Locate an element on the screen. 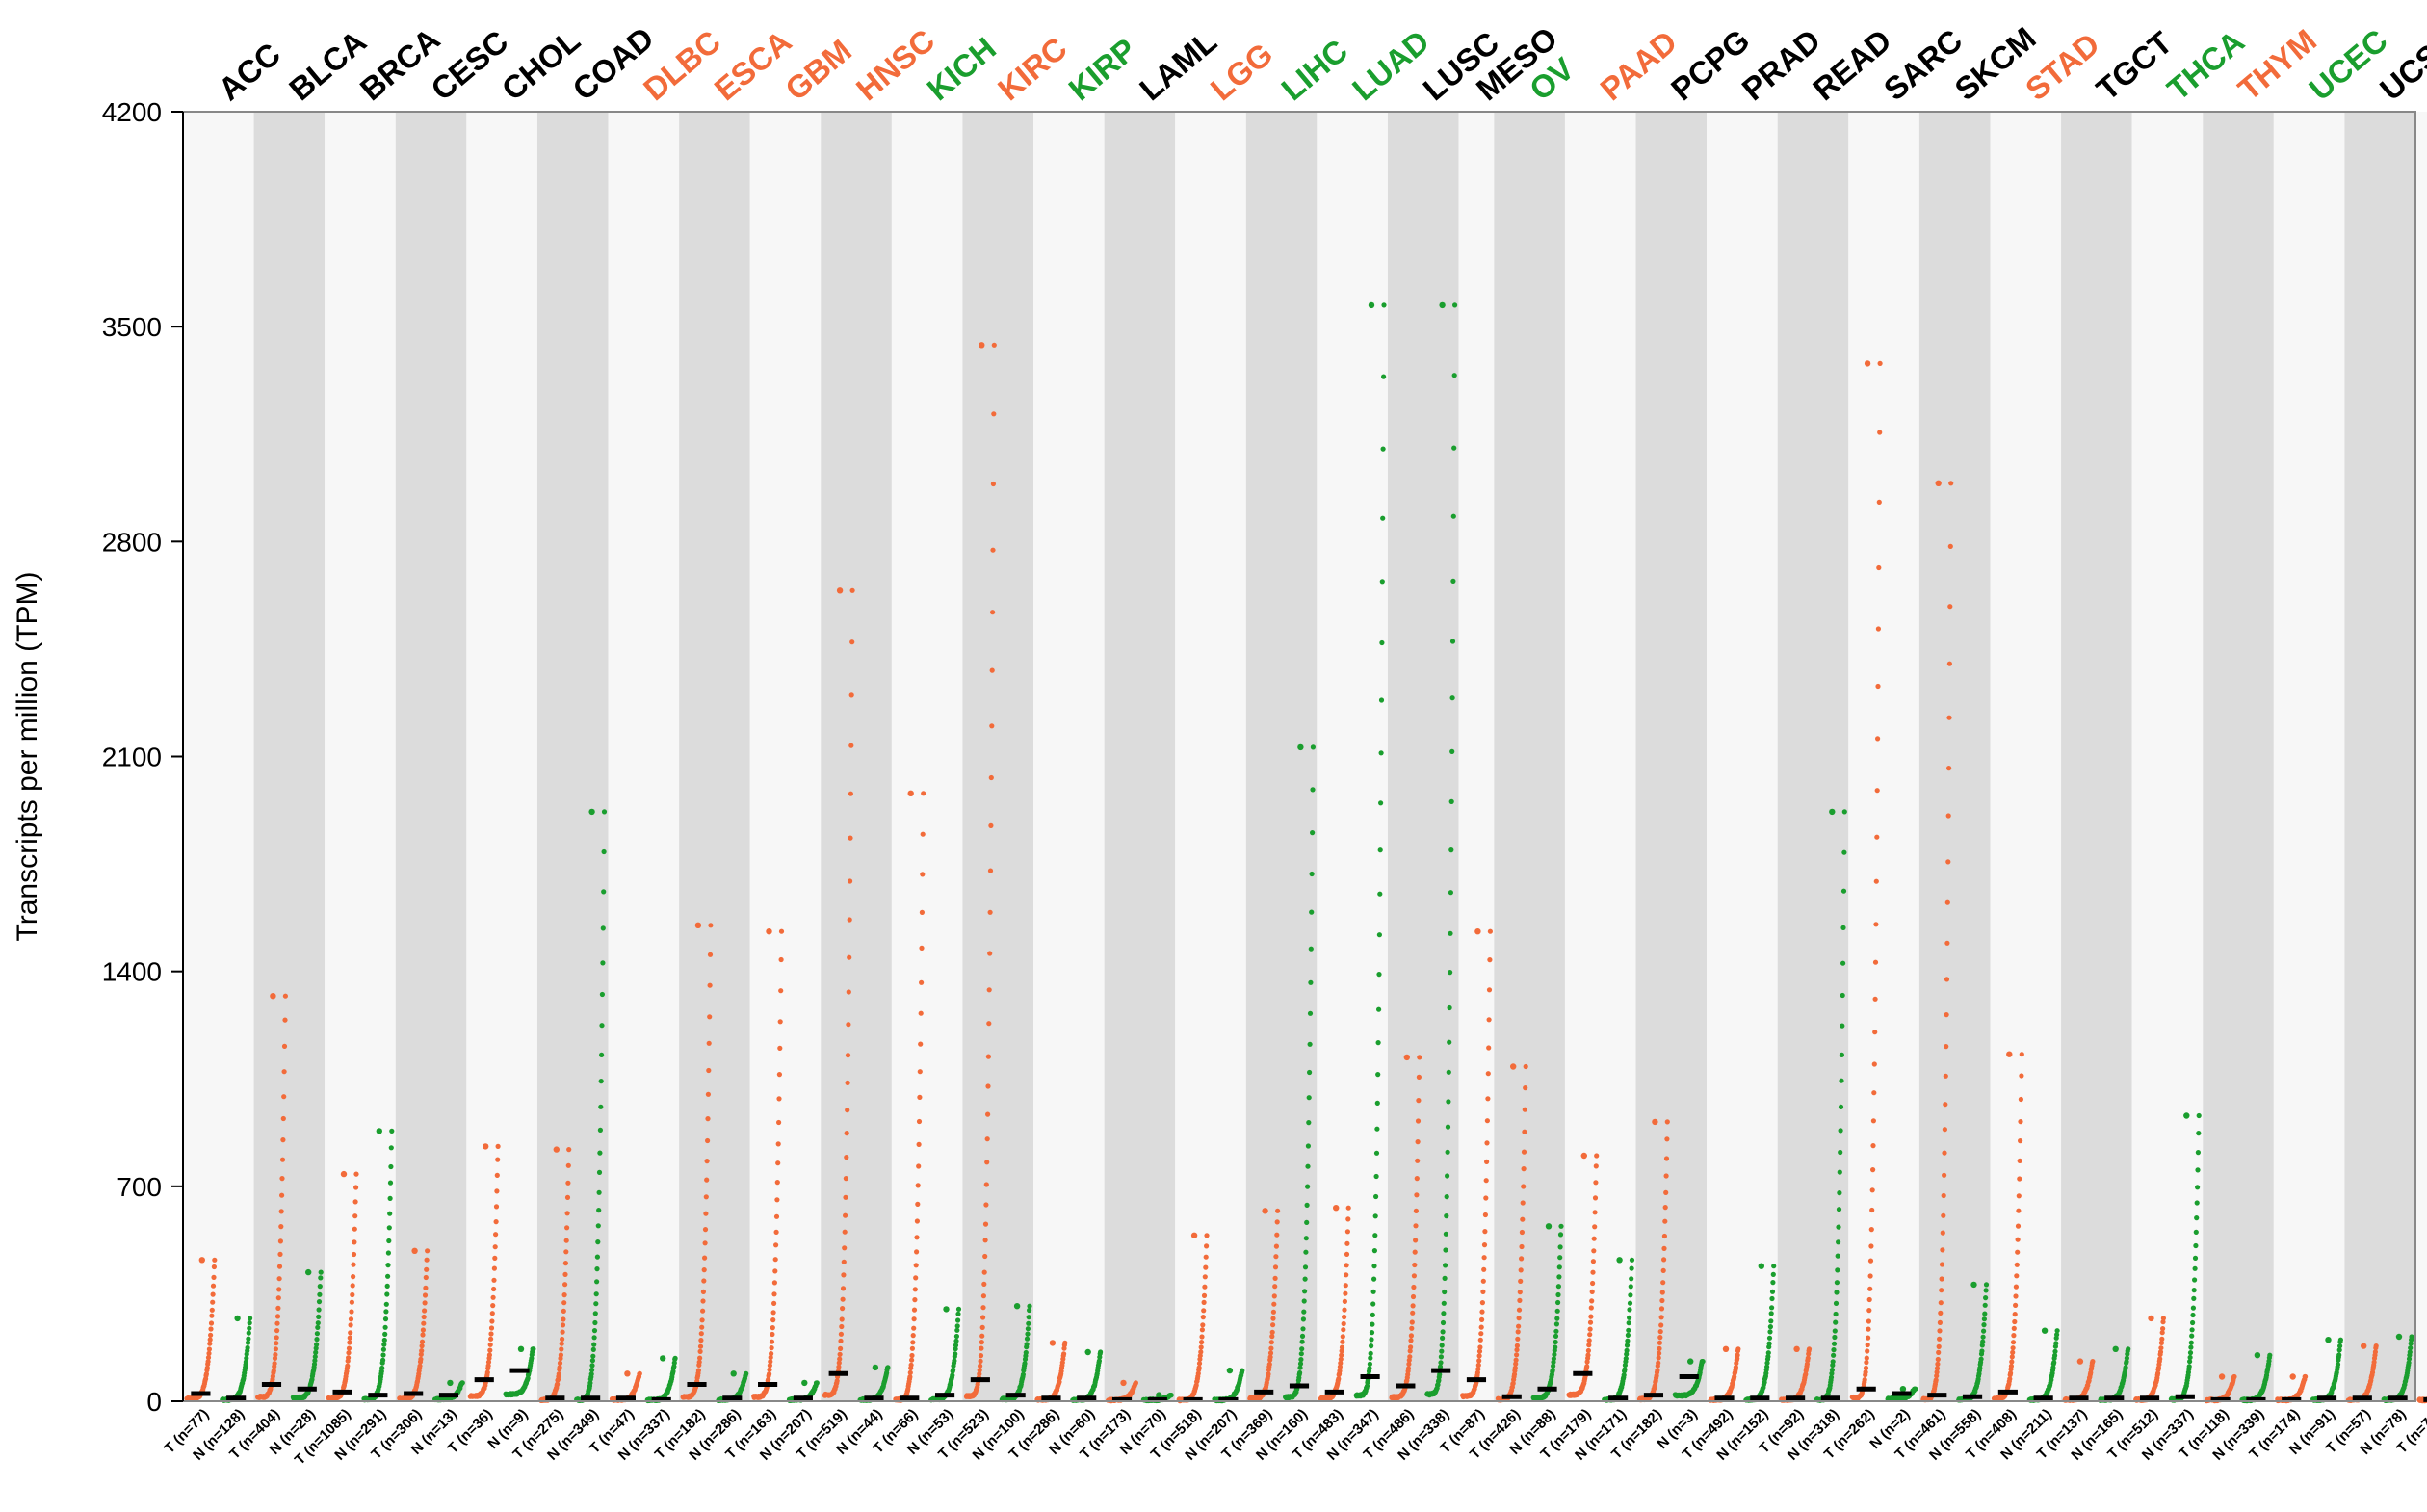 The image size is (2427, 1512). dot-max-kirp-n is located at coordinates (1088, 1352).